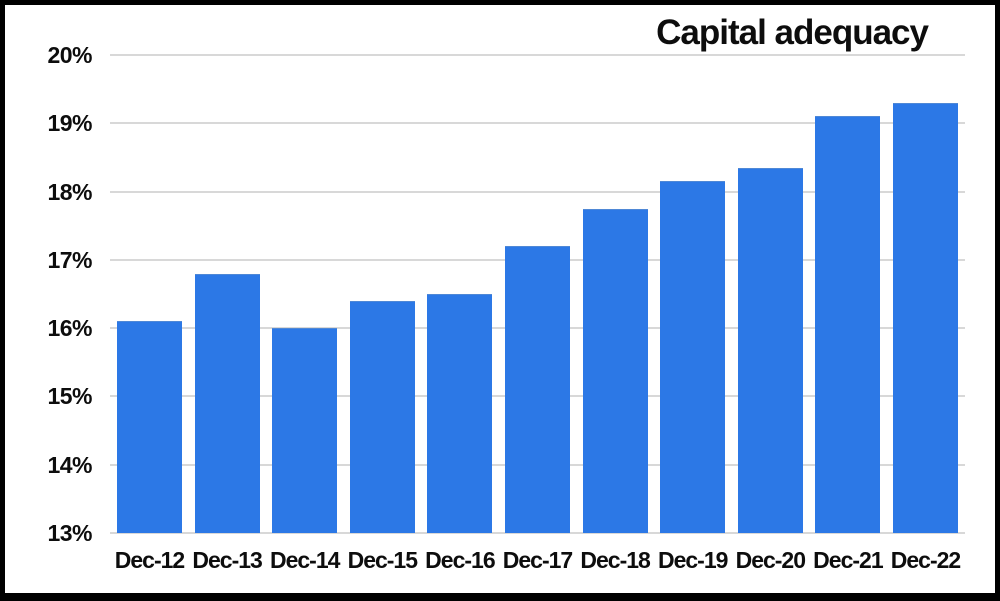 The image size is (1000, 601). I want to click on y-tick-label-18pct: 18%, so click(69, 191).